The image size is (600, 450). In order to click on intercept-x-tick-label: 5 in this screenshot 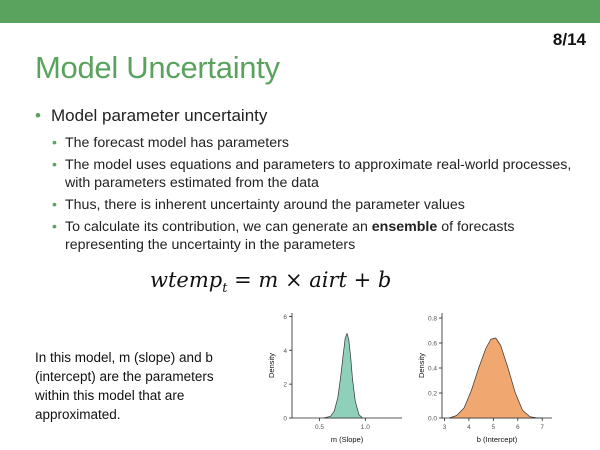, I will do `click(494, 427)`.